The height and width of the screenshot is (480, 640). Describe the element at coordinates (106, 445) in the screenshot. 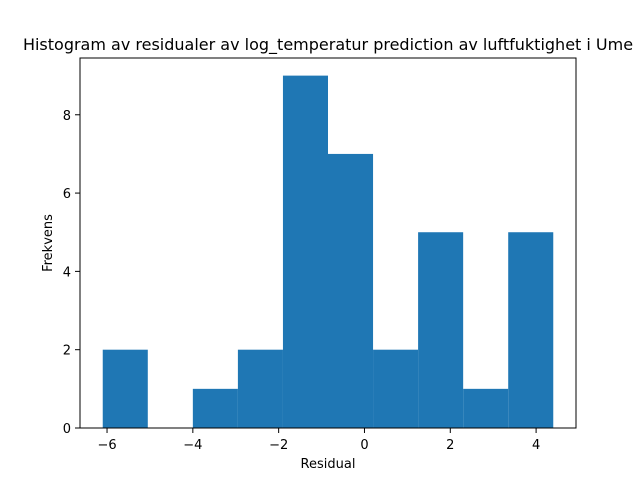

I see `x-tick-label: −6` at that location.